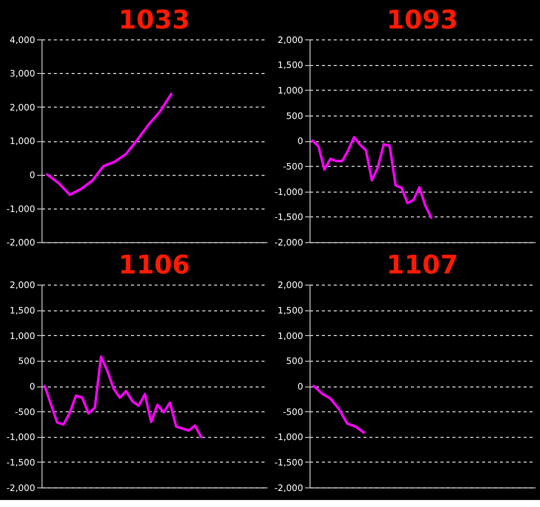  I want to click on chart-title: 1093, so click(422, 20).